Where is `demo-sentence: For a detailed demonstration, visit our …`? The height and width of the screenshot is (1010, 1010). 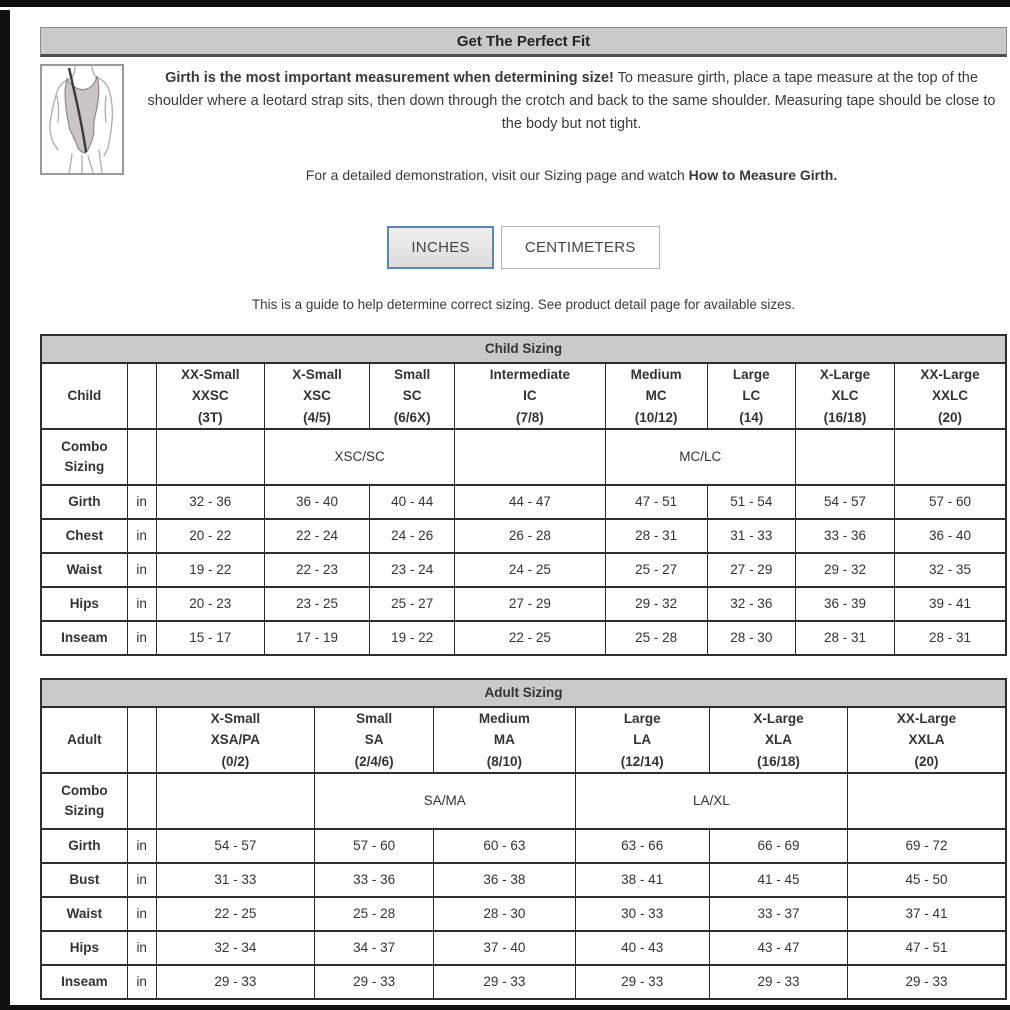 demo-sentence: For a detailed demonstration, visit our … is located at coordinates (571, 175).